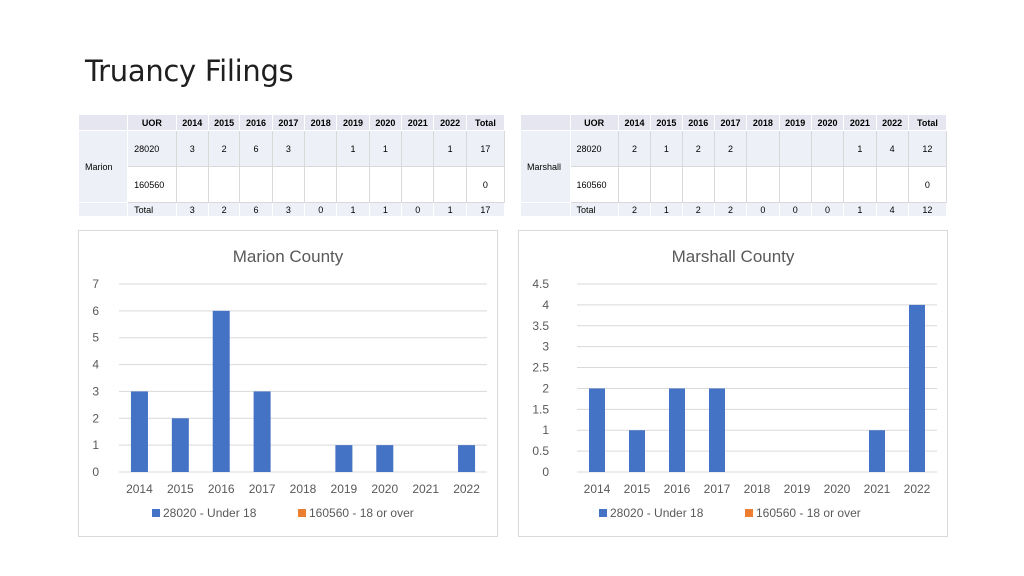  Describe the element at coordinates (808, 513) in the screenshot. I see `legend-label: 160560 - 18 or over` at that location.